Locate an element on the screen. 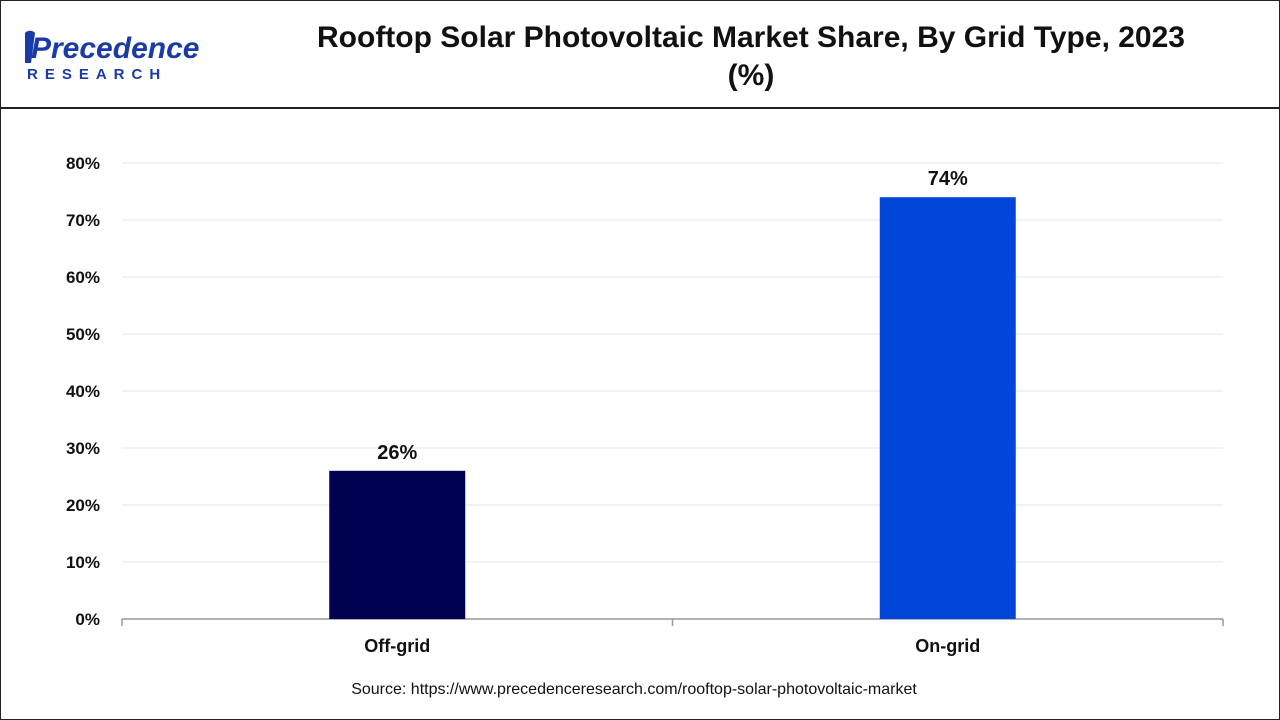 This screenshot has height=720, width=1280. y-tick-label: 30% is located at coordinates (83, 448).